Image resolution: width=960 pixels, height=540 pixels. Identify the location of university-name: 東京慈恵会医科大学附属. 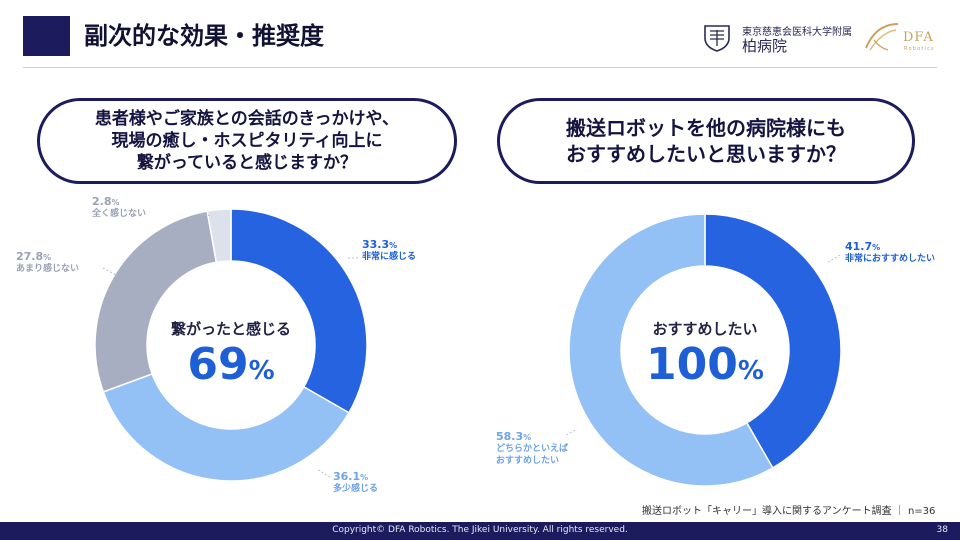
(797, 32).